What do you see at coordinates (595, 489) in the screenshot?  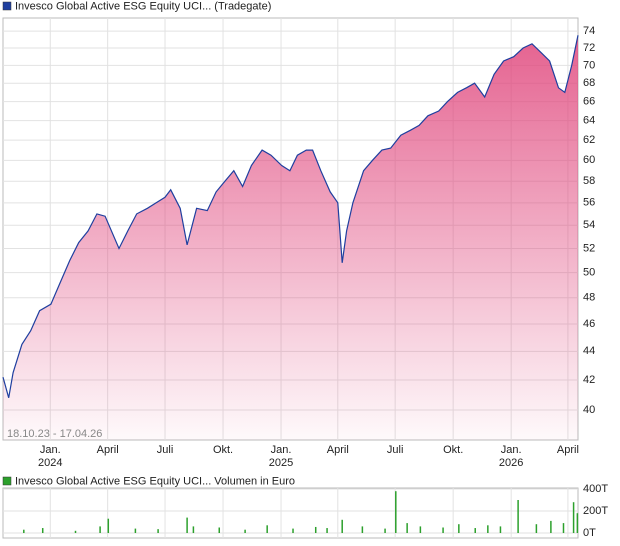 I see `y-tick-label: 400T` at bounding box center [595, 489].